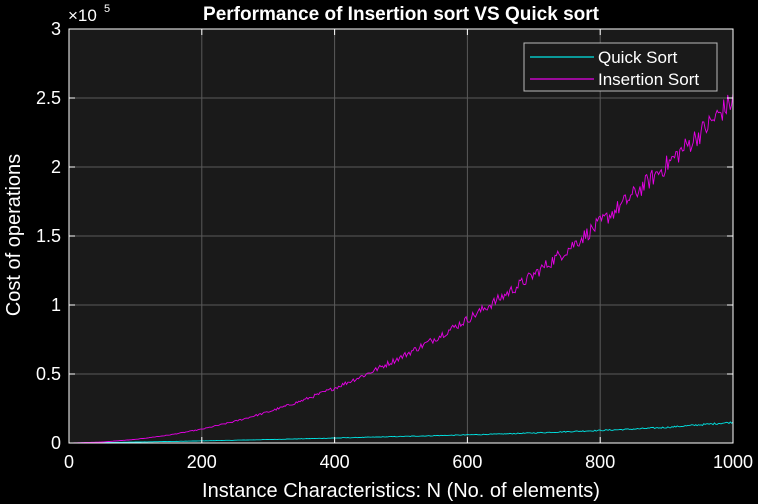 This screenshot has height=504, width=758. What do you see at coordinates (48, 374) in the screenshot?
I see `y-tick-label: 0.5` at bounding box center [48, 374].